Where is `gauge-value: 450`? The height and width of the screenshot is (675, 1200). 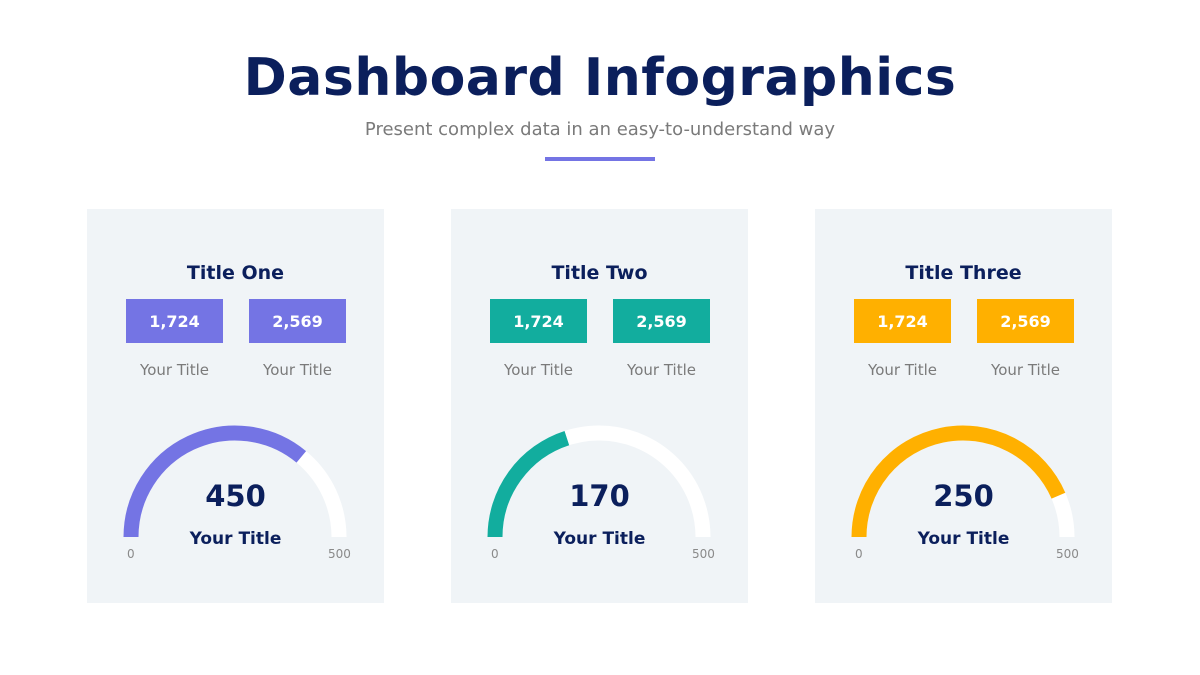 gauge-value: 450 is located at coordinates (235, 496).